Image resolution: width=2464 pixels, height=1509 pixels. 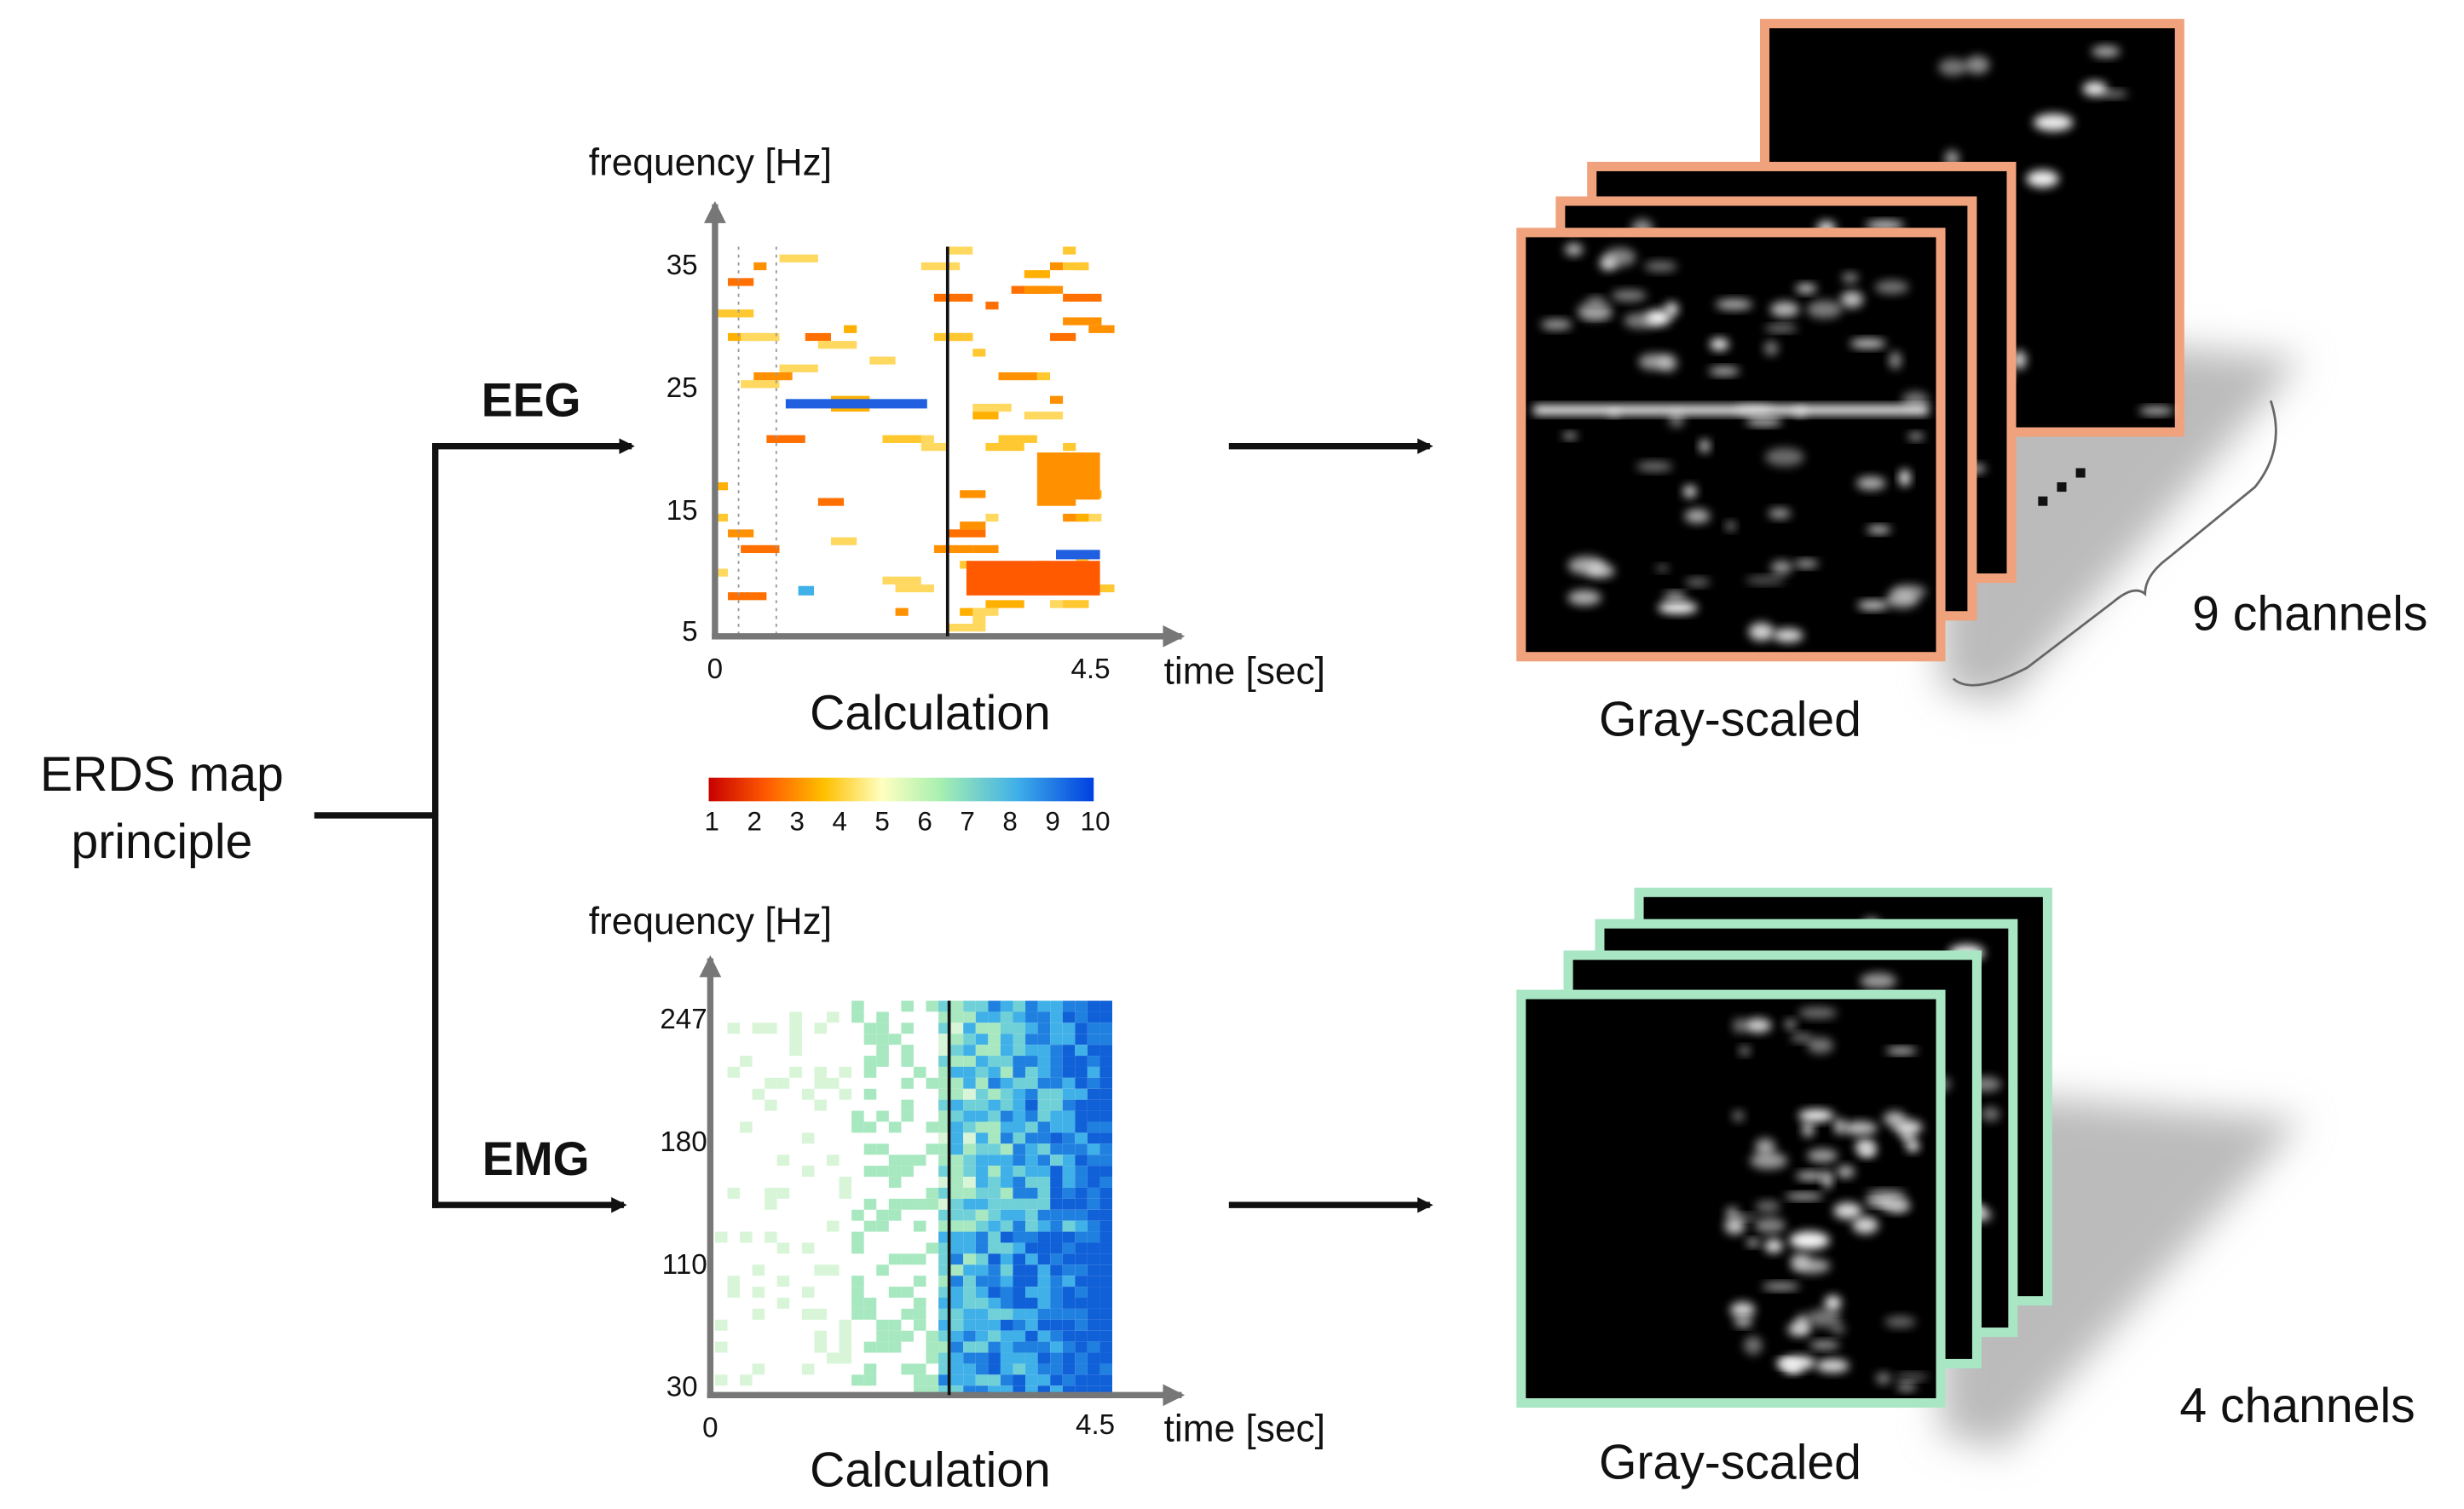 What do you see at coordinates (882, 821) in the screenshot?
I see `colorbar-tick-label: 5` at bounding box center [882, 821].